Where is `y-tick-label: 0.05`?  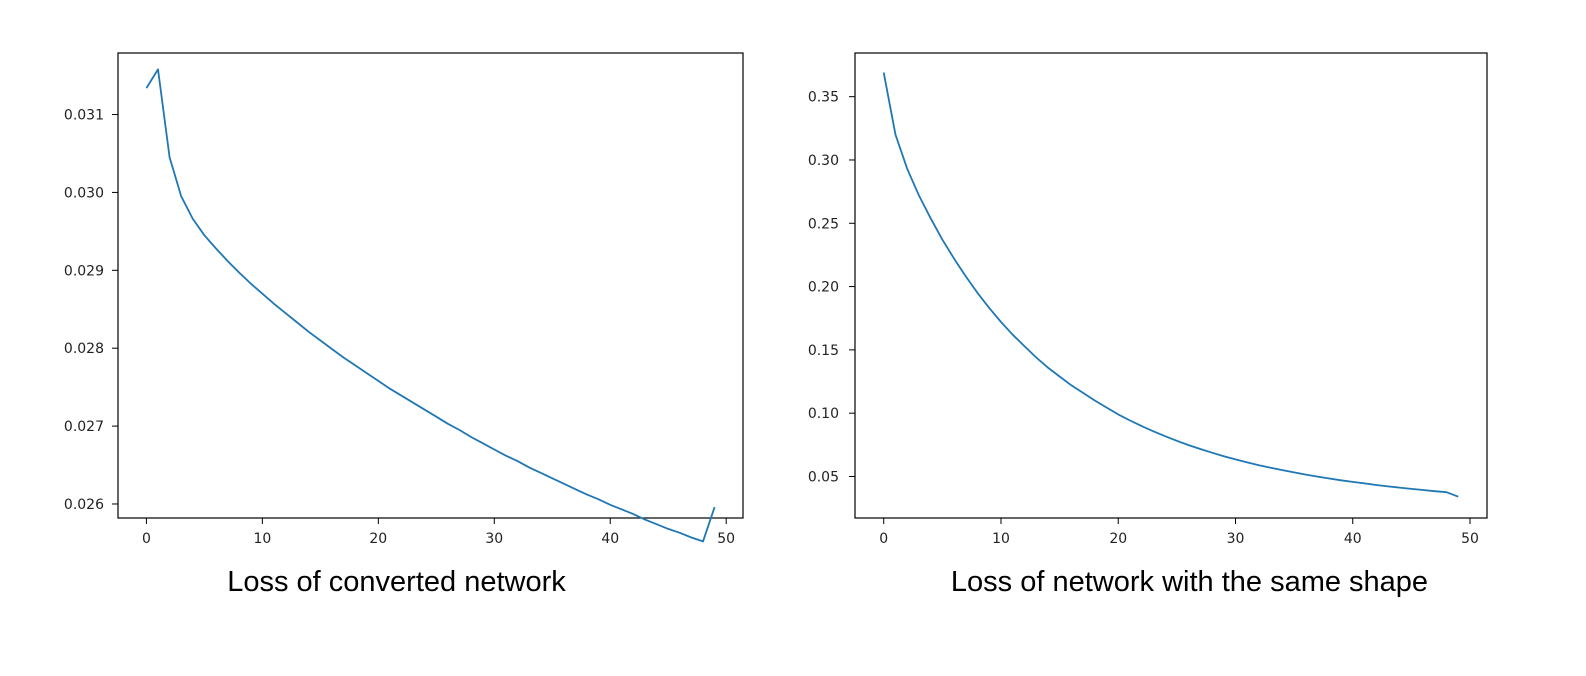 y-tick-label: 0.05 is located at coordinates (823, 477).